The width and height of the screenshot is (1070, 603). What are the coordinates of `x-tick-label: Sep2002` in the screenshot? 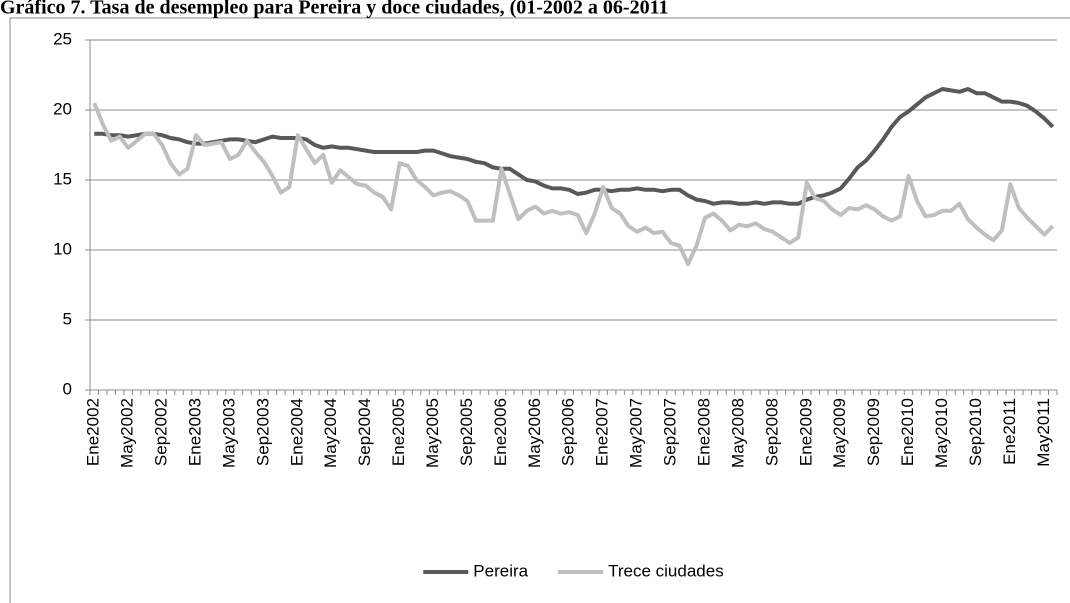 It's located at (161, 432).